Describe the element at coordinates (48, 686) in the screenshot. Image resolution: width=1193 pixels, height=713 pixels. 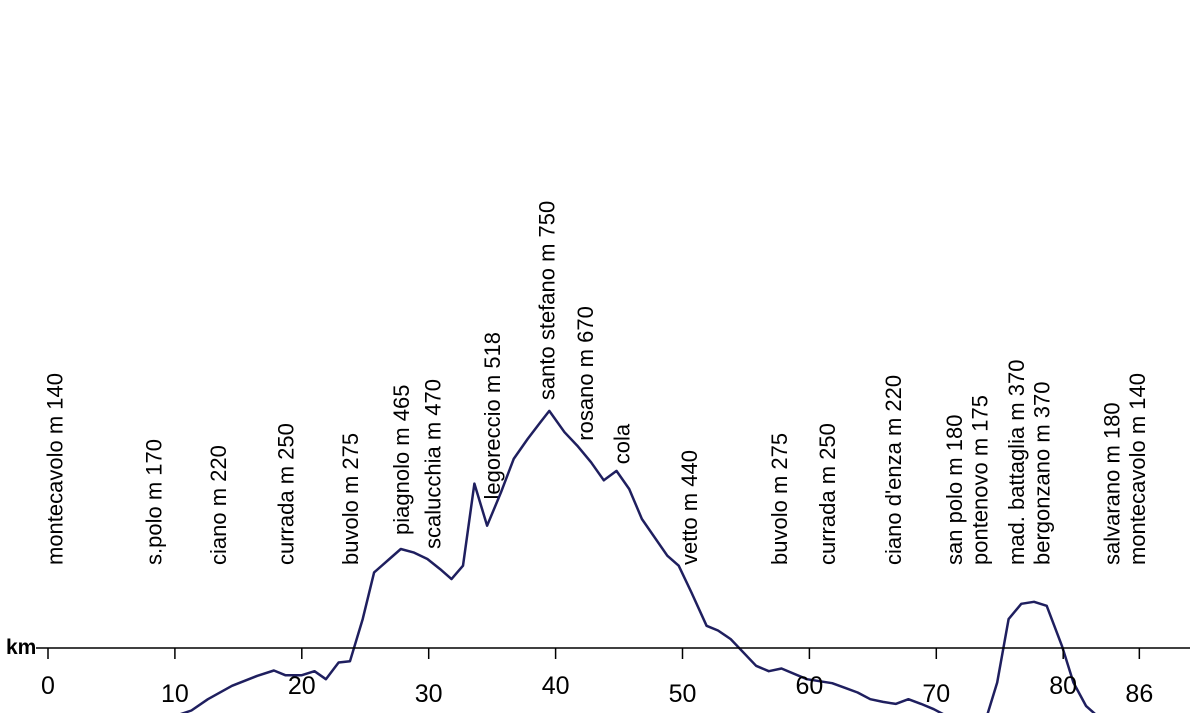
I see `x-tick-label: 0` at that location.